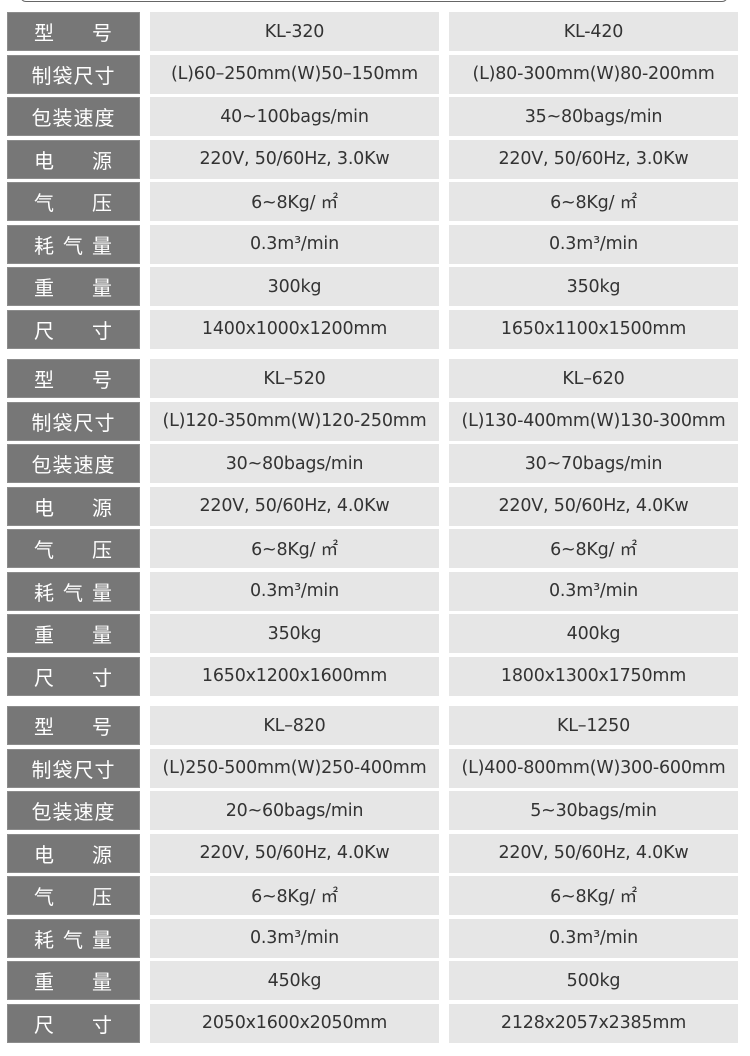  What do you see at coordinates (294, 329) in the screenshot?
I see `cell-dimensions: 1400x1000x1200mm` at bounding box center [294, 329].